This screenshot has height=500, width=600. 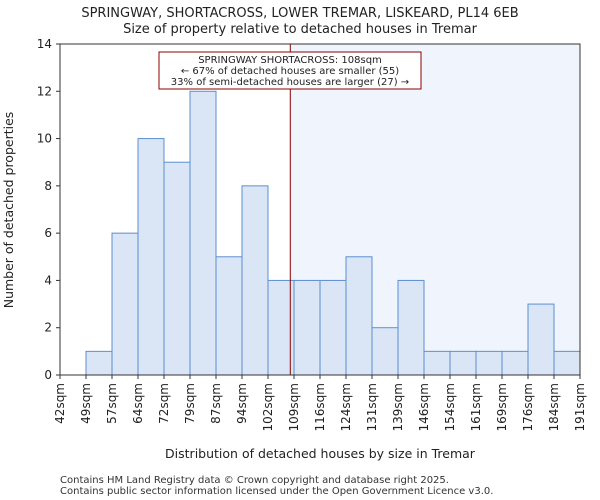 What do you see at coordinates (242, 403) in the screenshot?
I see `x-tick-label: 94sqm` at bounding box center [242, 403].